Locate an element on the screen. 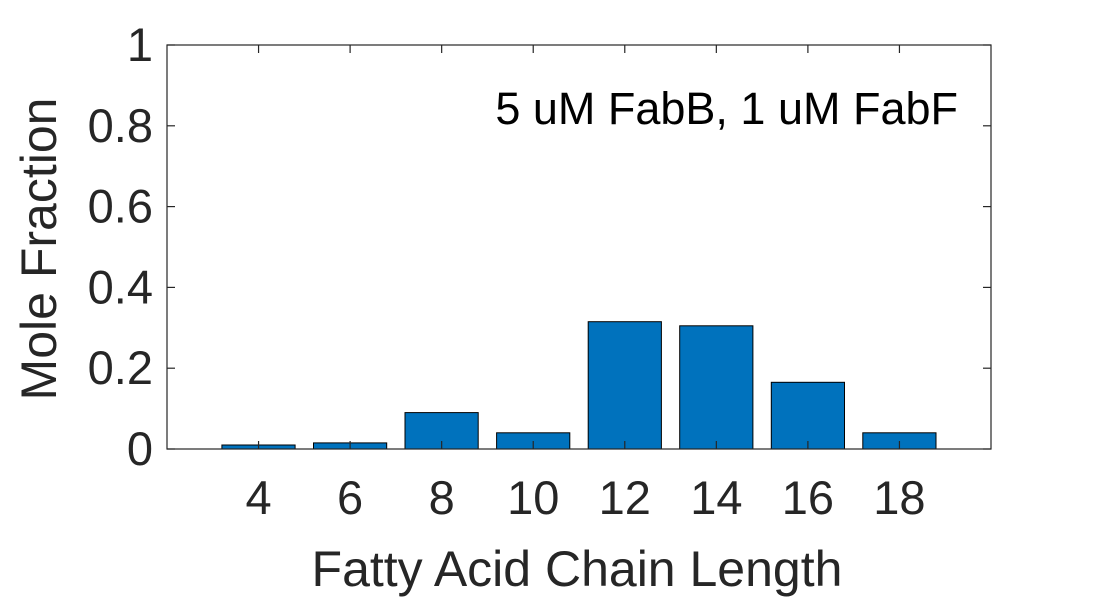  x-tick-label-12: 12 is located at coordinates (625, 497).